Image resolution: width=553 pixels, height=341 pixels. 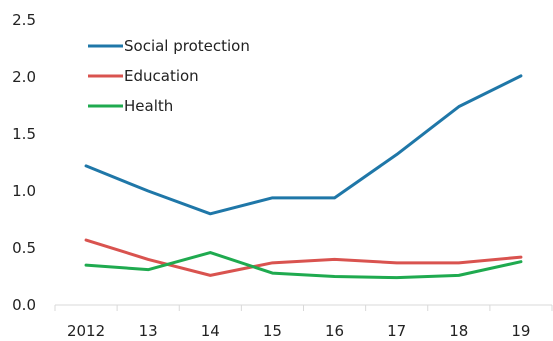 I want to click on x-tick-label: 17, so click(x=396, y=331).